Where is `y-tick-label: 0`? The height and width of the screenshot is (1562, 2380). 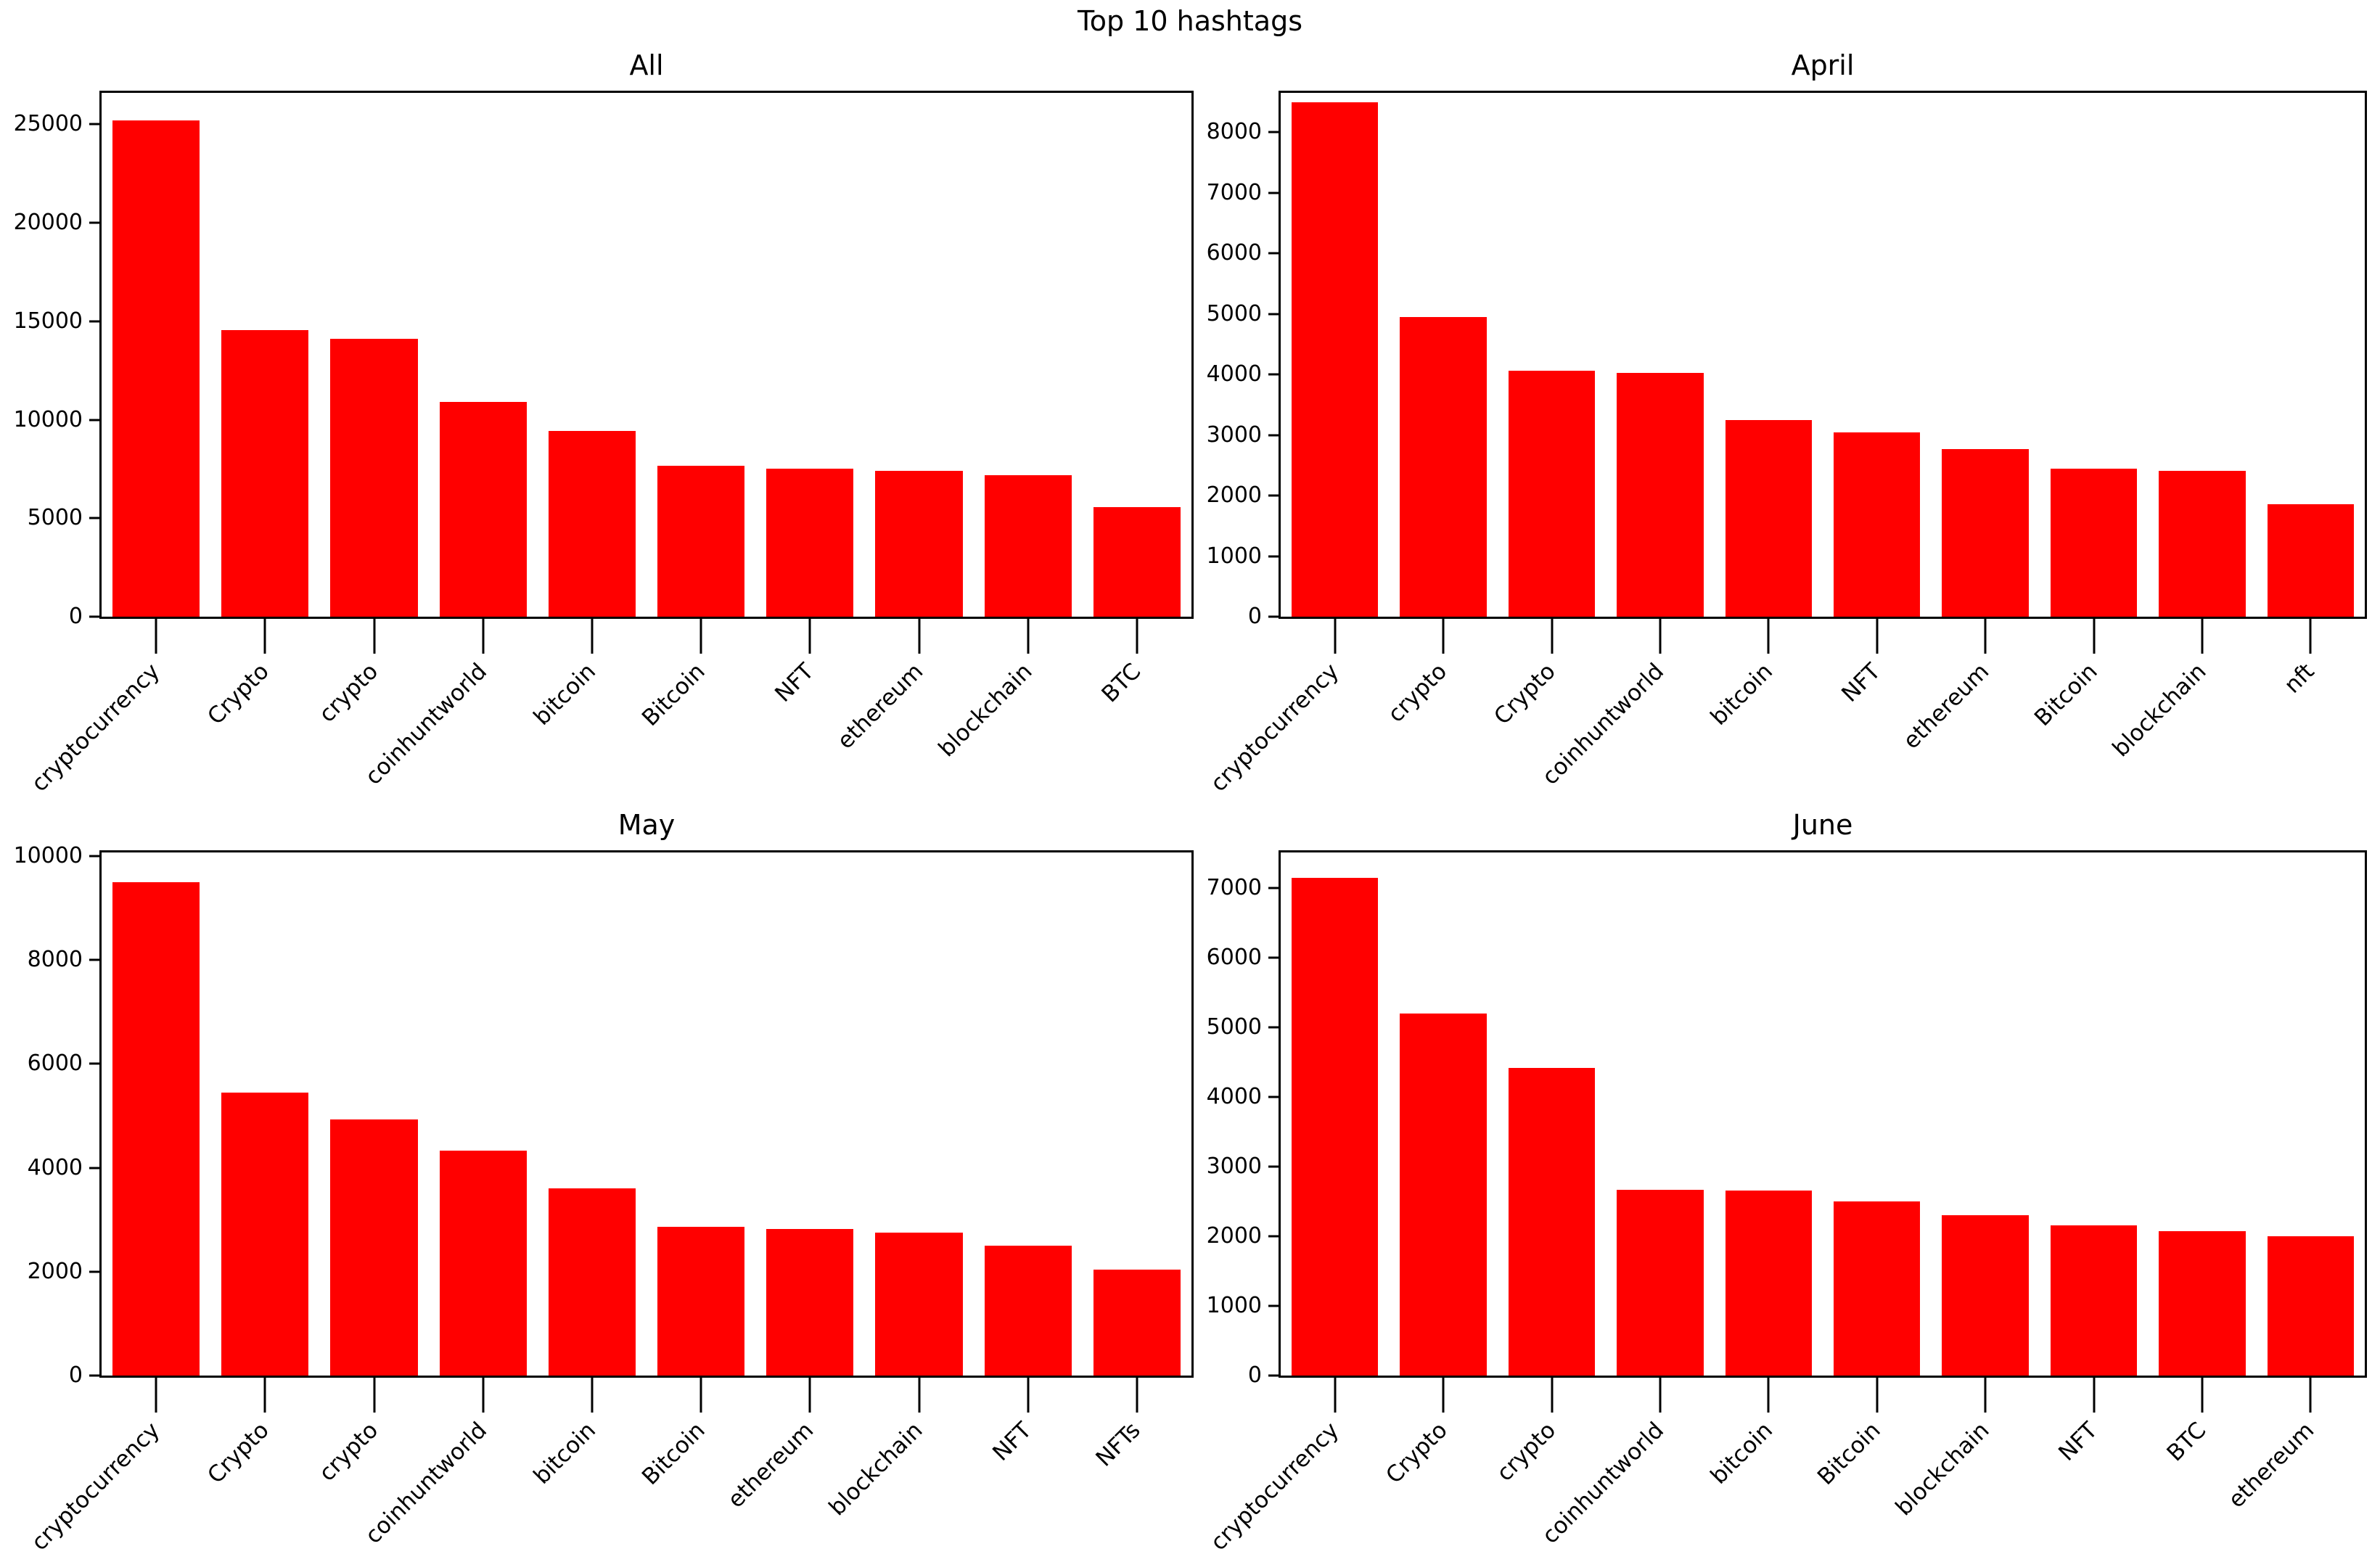 y-tick-label: 0 is located at coordinates (75, 616).